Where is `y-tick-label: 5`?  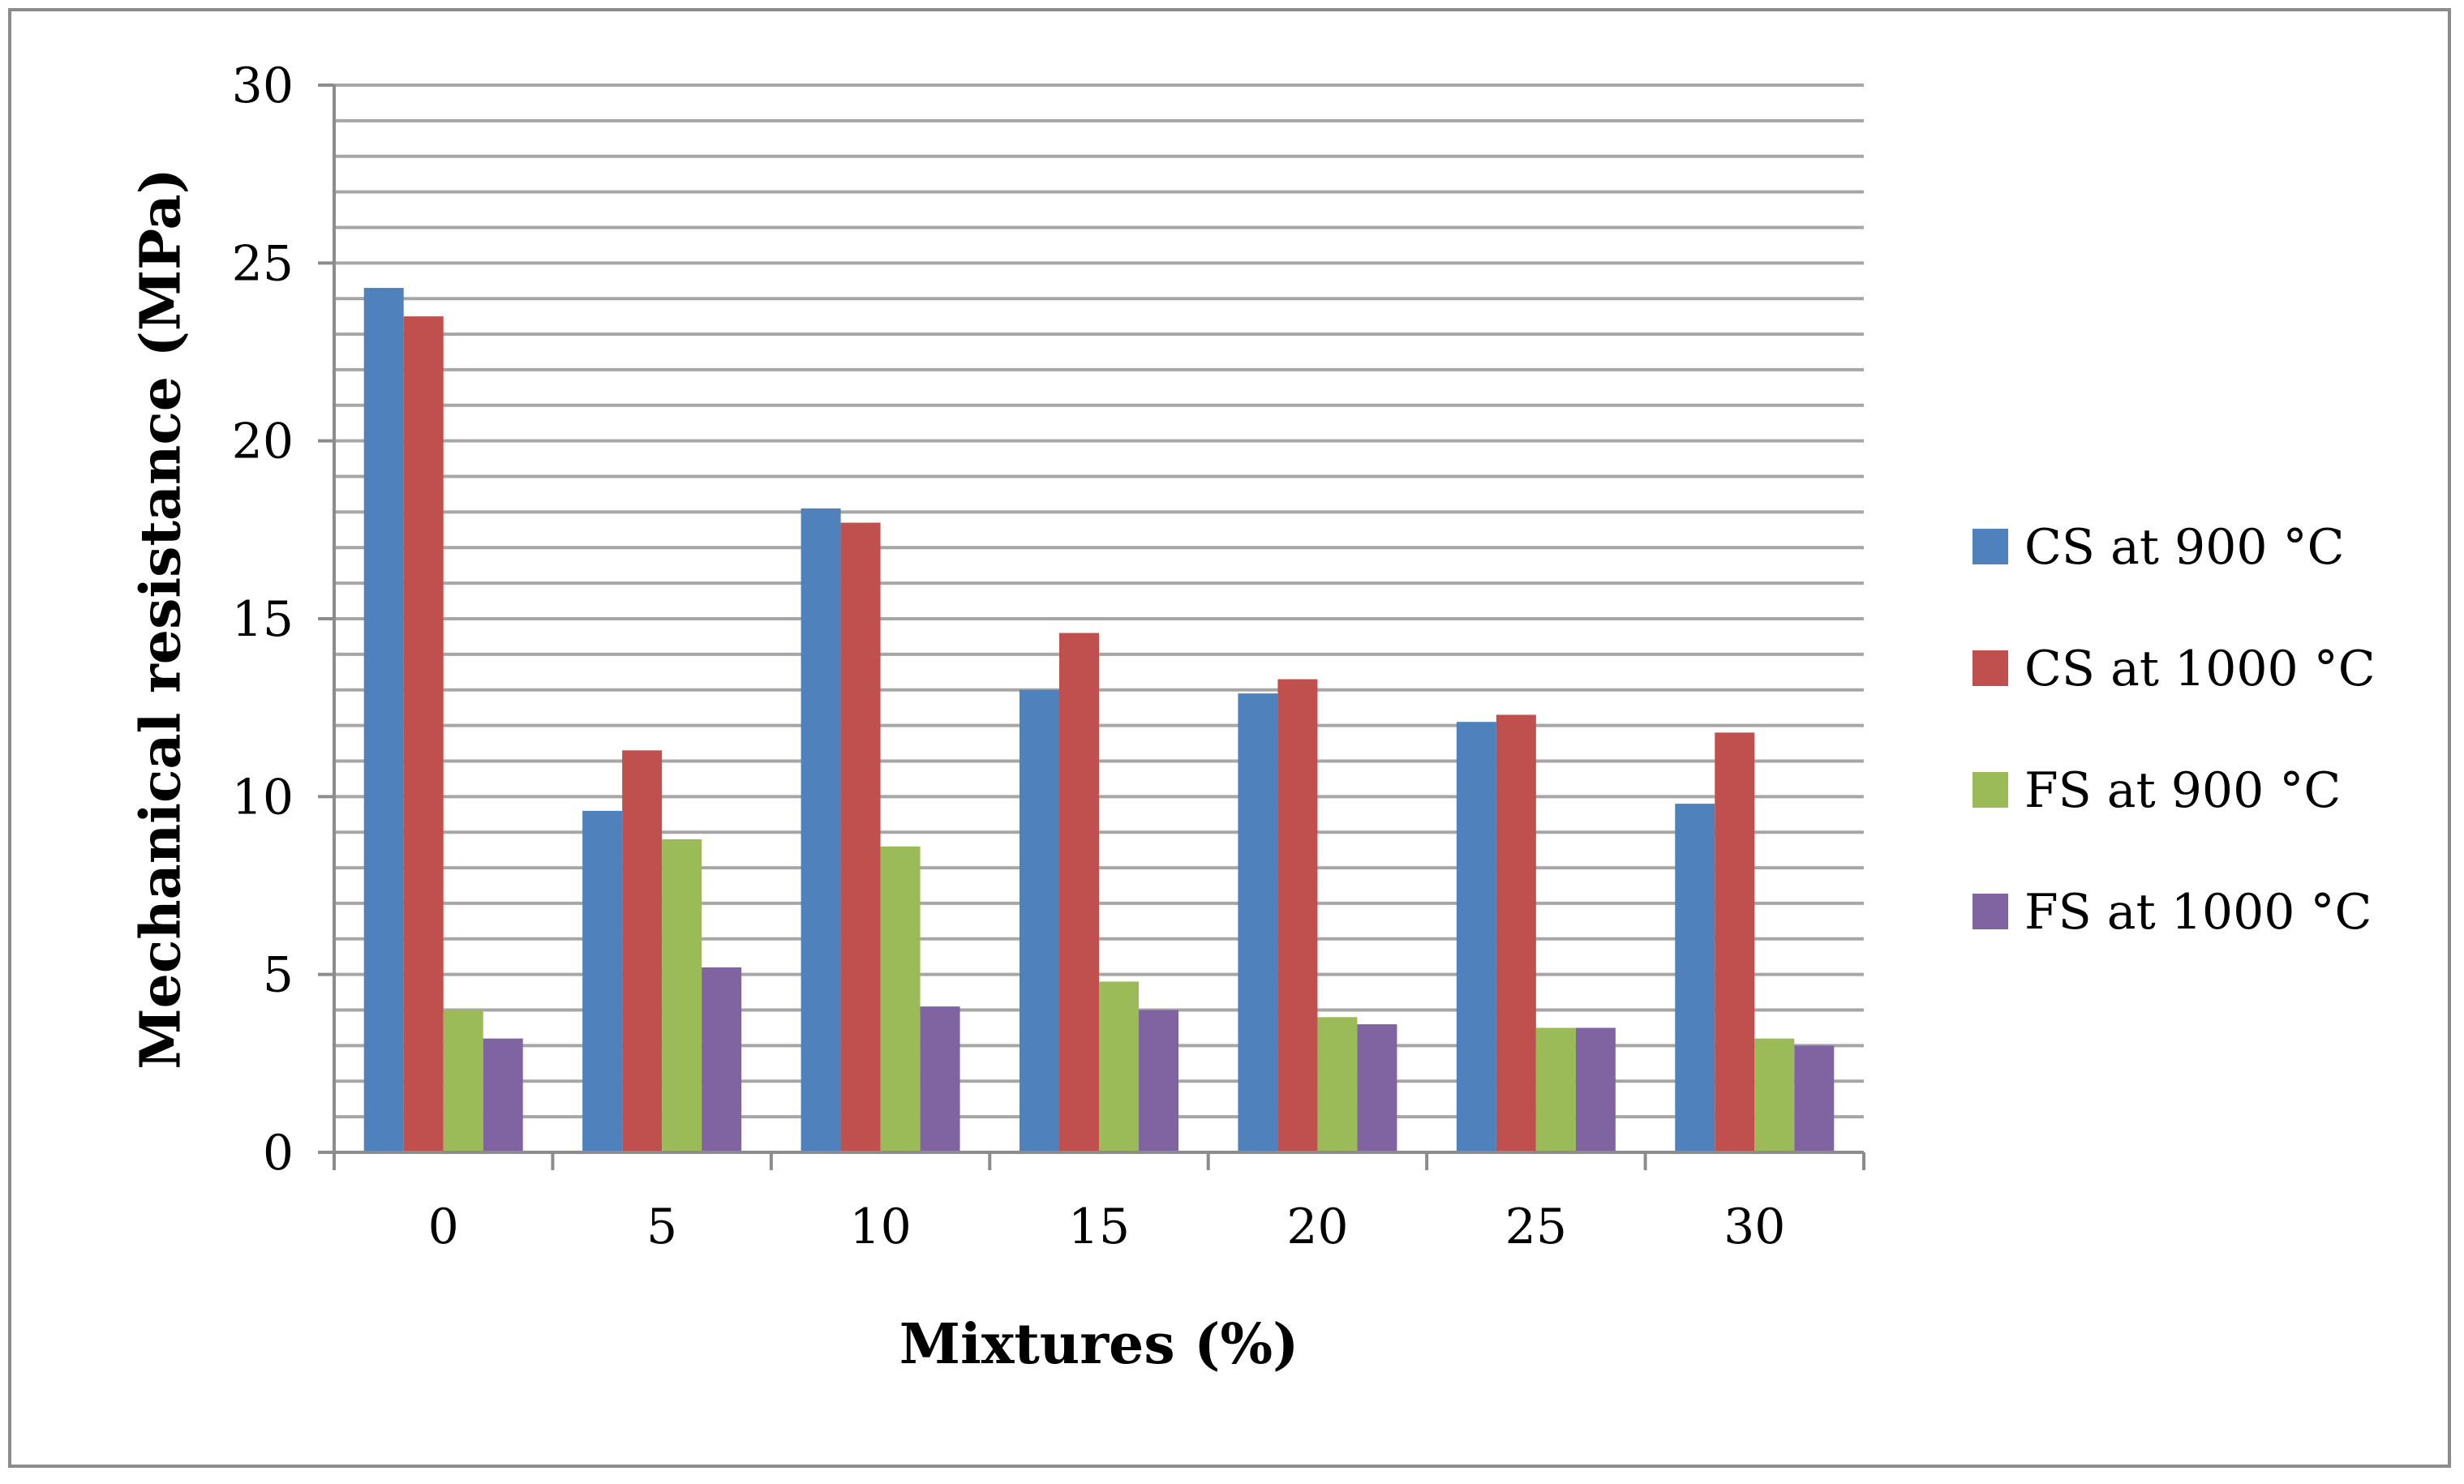
y-tick-label: 5 is located at coordinates (278, 975).